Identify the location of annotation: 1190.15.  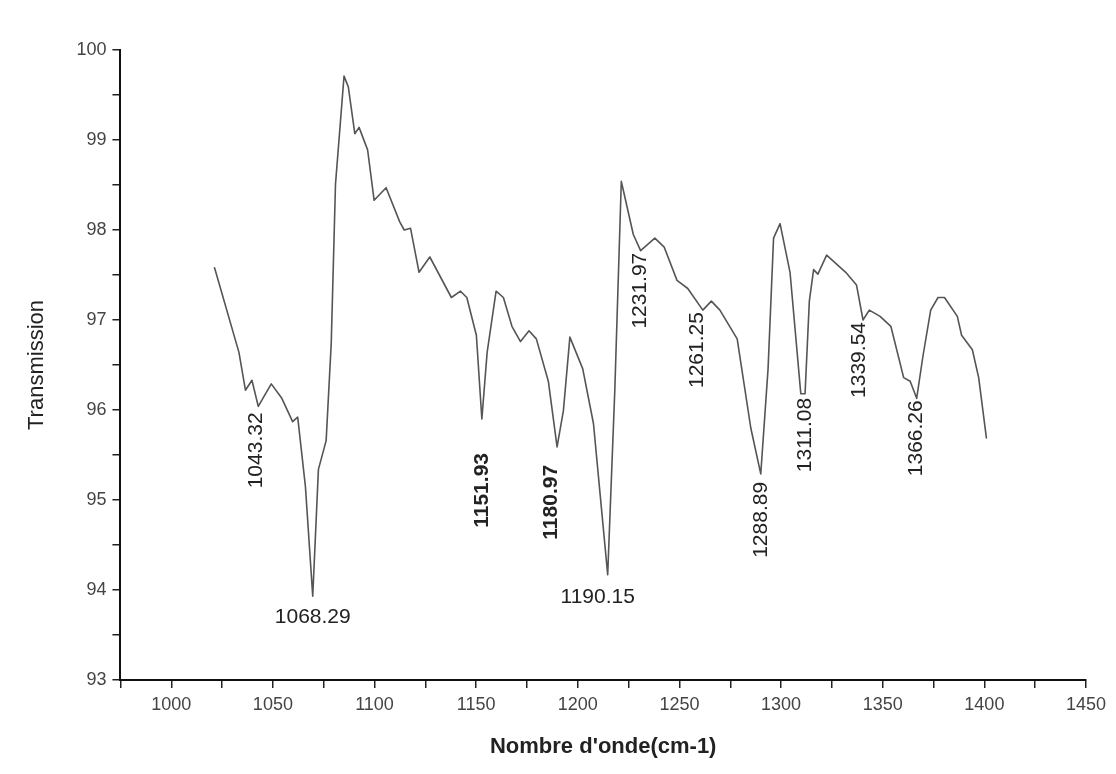
(597, 595).